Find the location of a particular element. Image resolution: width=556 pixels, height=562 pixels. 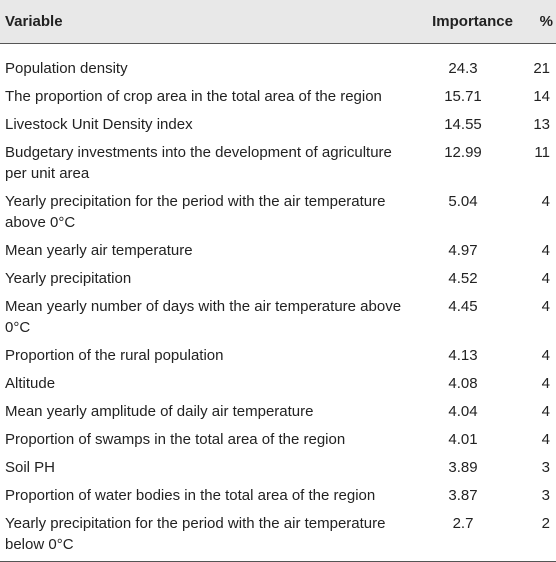

table-header: Variable Importance % is located at coordinates (278, 22).